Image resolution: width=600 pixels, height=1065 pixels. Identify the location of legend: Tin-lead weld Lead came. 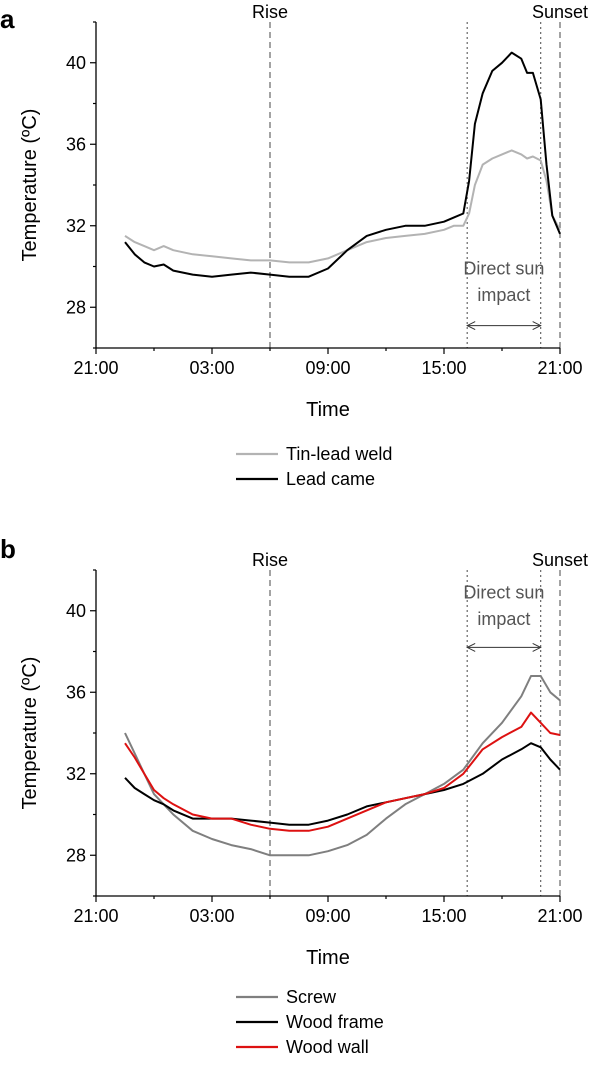
(314, 466).